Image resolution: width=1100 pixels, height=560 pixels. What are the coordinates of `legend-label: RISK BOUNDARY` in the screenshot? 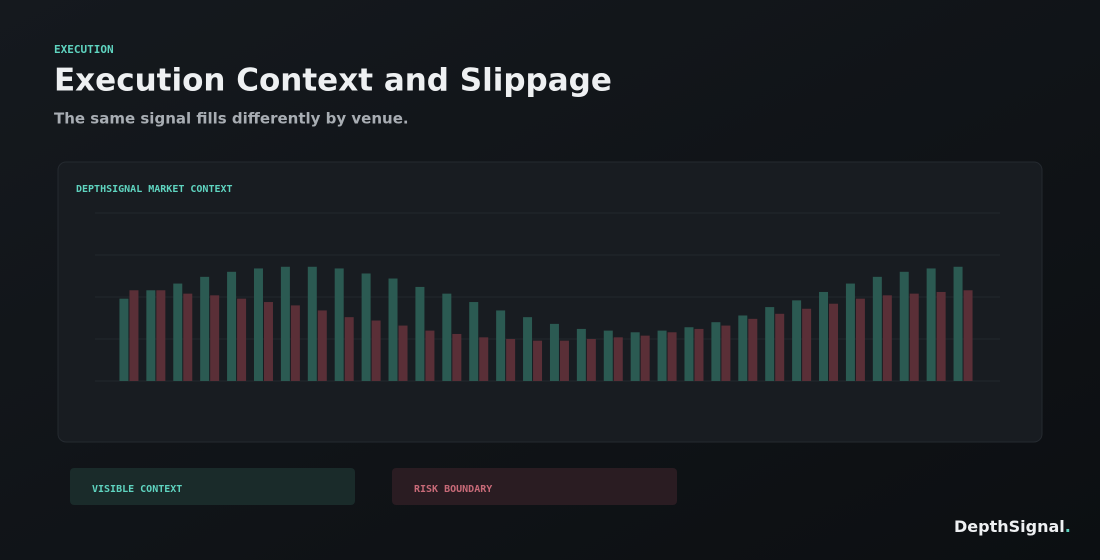 It's located at (453, 489).